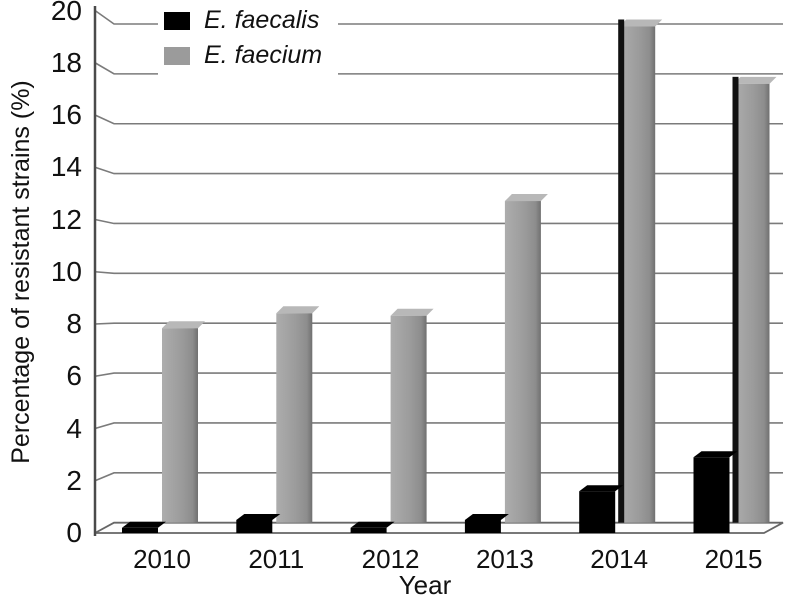  Describe the element at coordinates (368, 530) in the screenshot. I see `bar-faecalis-2012` at that location.